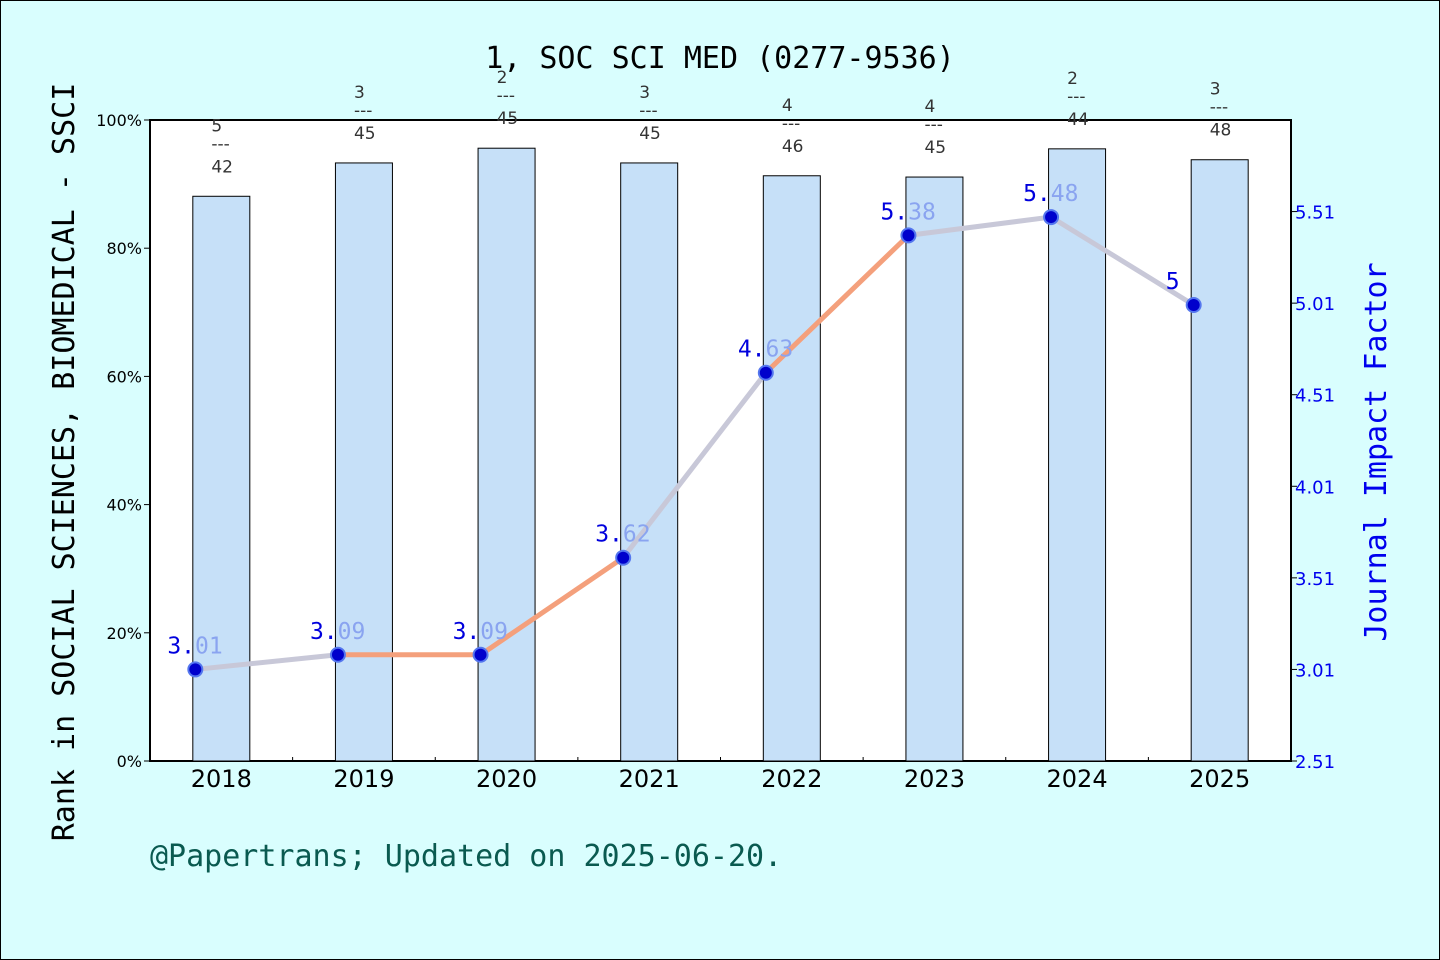  What do you see at coordinates (720, 58) in the screenshot?
I see `chart-title: 1, SOC SCI MED (0277-9536)` at bounding box center [720, 58].